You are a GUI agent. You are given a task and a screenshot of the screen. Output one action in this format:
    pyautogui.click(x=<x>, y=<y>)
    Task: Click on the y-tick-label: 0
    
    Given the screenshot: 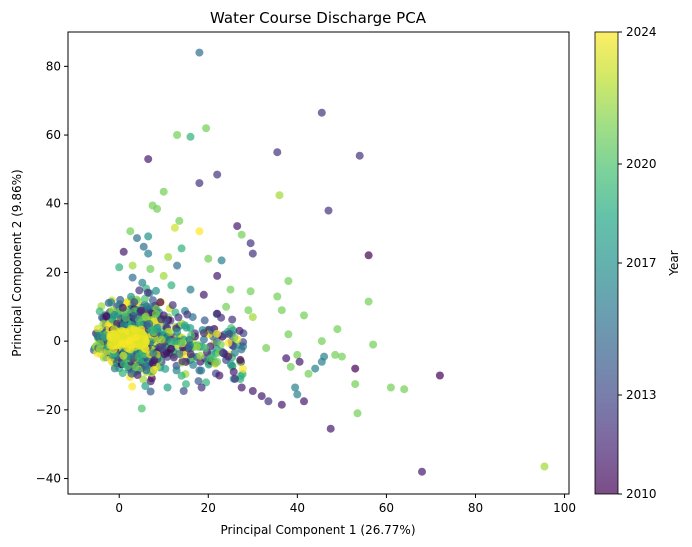 What is the action you would take?
    pyautogui.click(x=57, y=341)
    